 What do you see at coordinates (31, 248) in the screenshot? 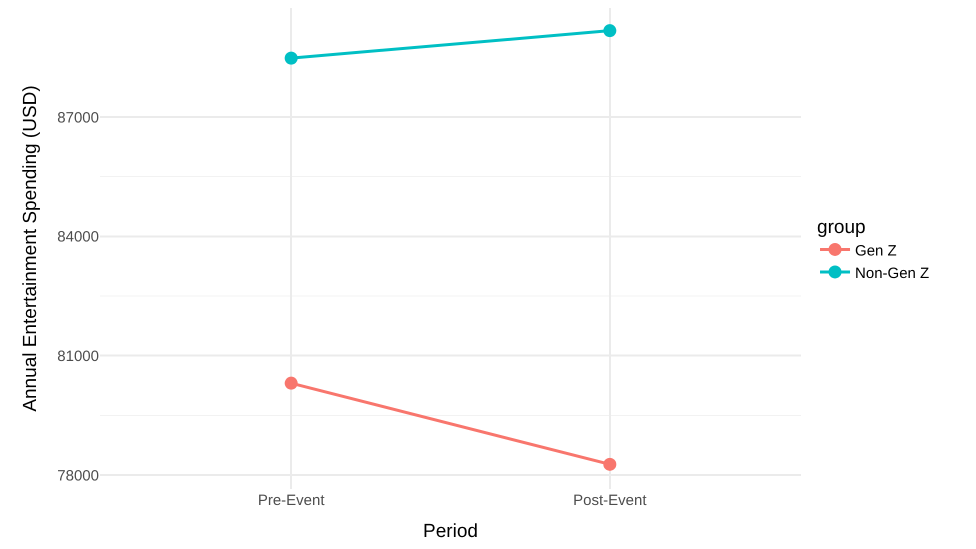
I see `y-axis-title: Annual Entertainment Spending (USD)` at bounding box center [31, 248].